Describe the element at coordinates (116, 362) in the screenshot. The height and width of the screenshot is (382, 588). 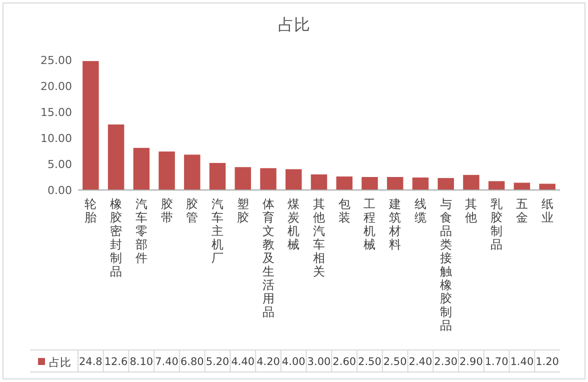
I see `data-label: 12.6` at that location.